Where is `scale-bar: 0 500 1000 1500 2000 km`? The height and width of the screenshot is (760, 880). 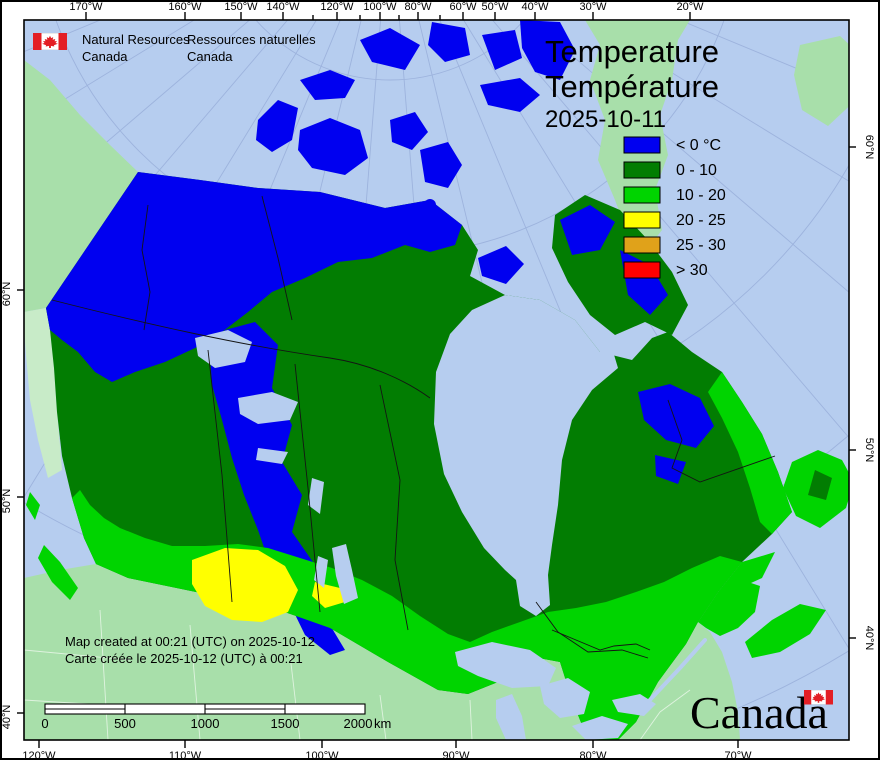 scale-bar: 0 500 1000 1500 2000 km is located at coordinates (216, 717).